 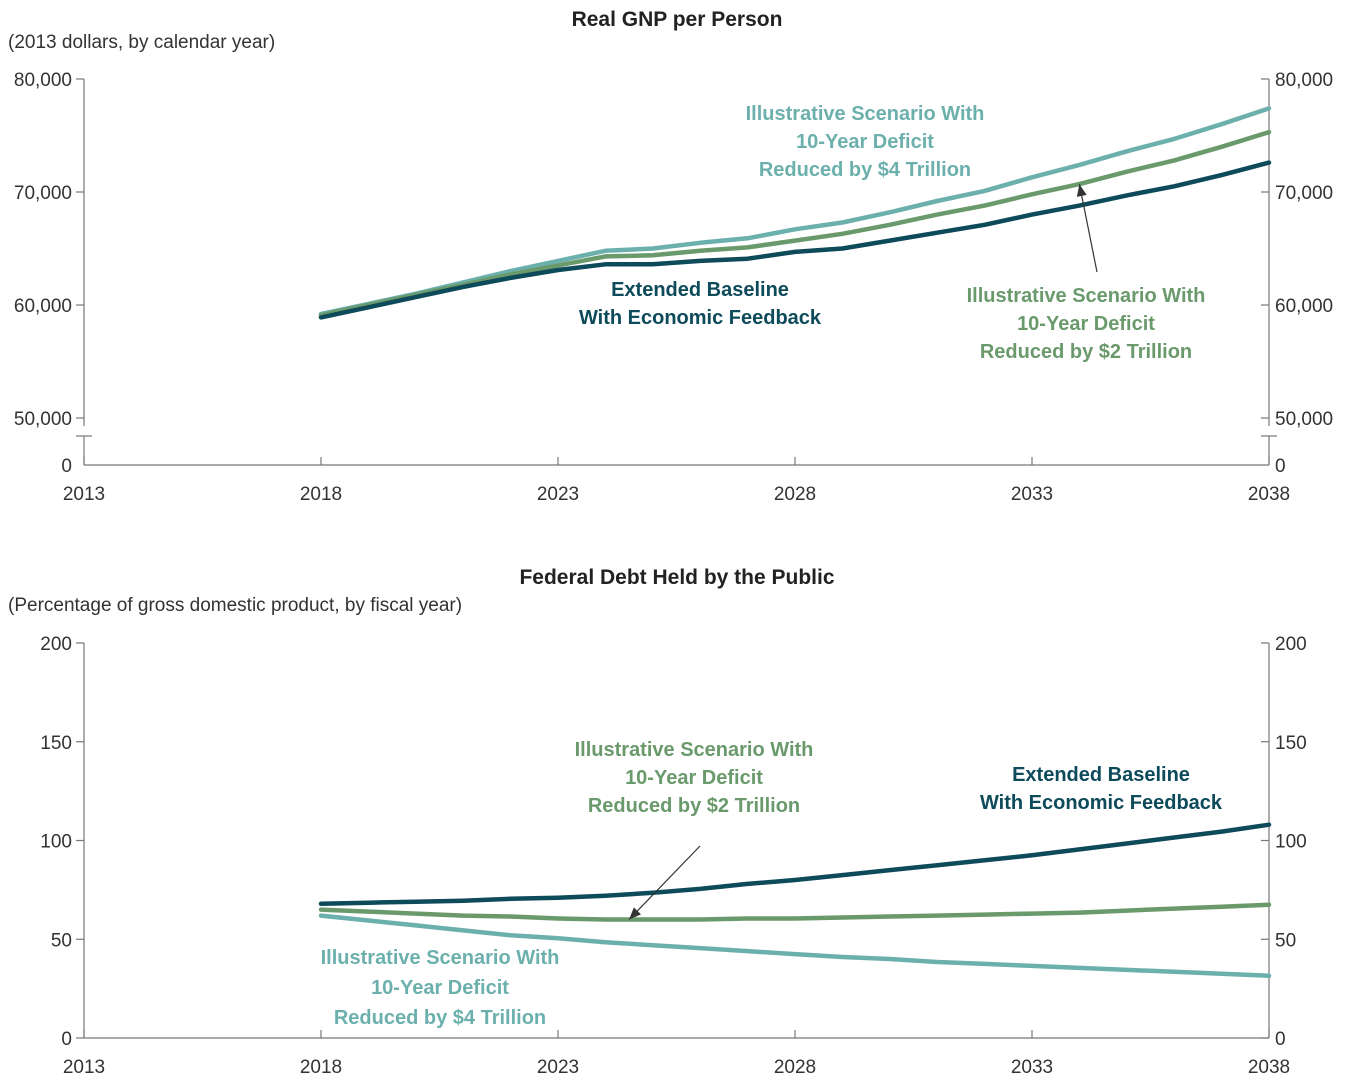 What do you see at coordinates (66, 1039) in the screenshot?
I see `debt-left-y-tick-label: 0` at bounding box center [66, 1039].